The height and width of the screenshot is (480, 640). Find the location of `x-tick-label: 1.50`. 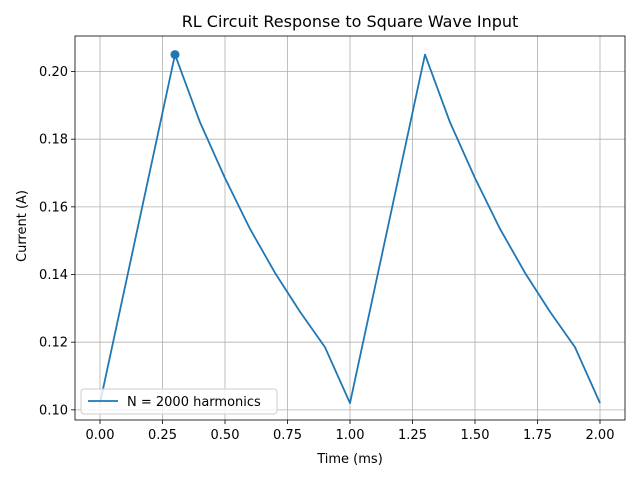

x-tick-label: 1.50 is located at coordinates (475, 435).